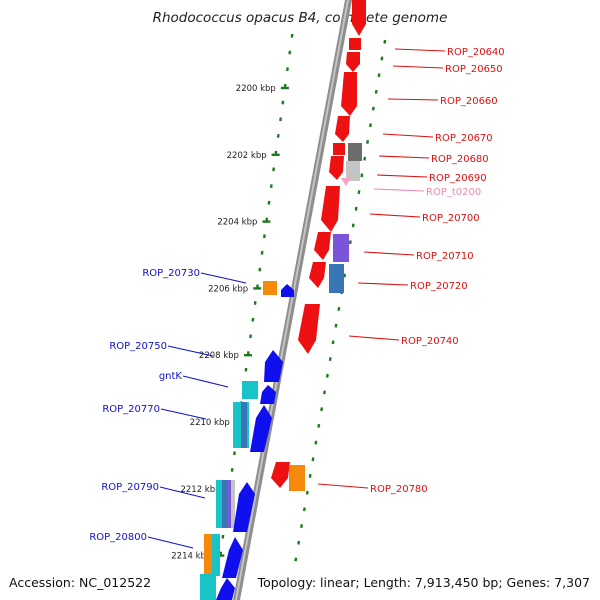 This screenshot has width=600, height=600. I want to click on forward-strand-genes, so click(318, 245).